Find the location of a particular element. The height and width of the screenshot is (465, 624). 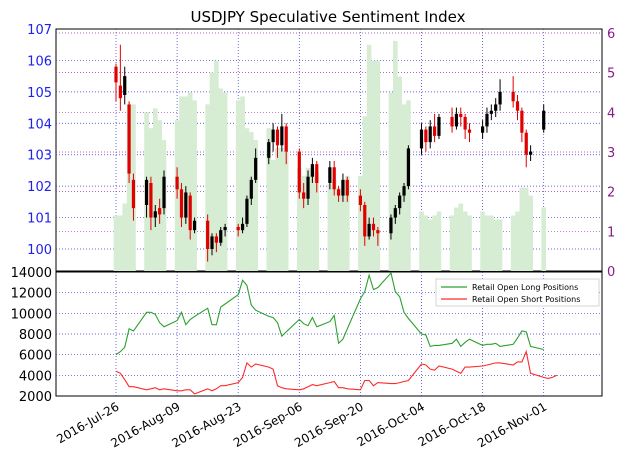

chart-title: USDJPY Speculative Sentiment Index is located at coordinates (327, 17).